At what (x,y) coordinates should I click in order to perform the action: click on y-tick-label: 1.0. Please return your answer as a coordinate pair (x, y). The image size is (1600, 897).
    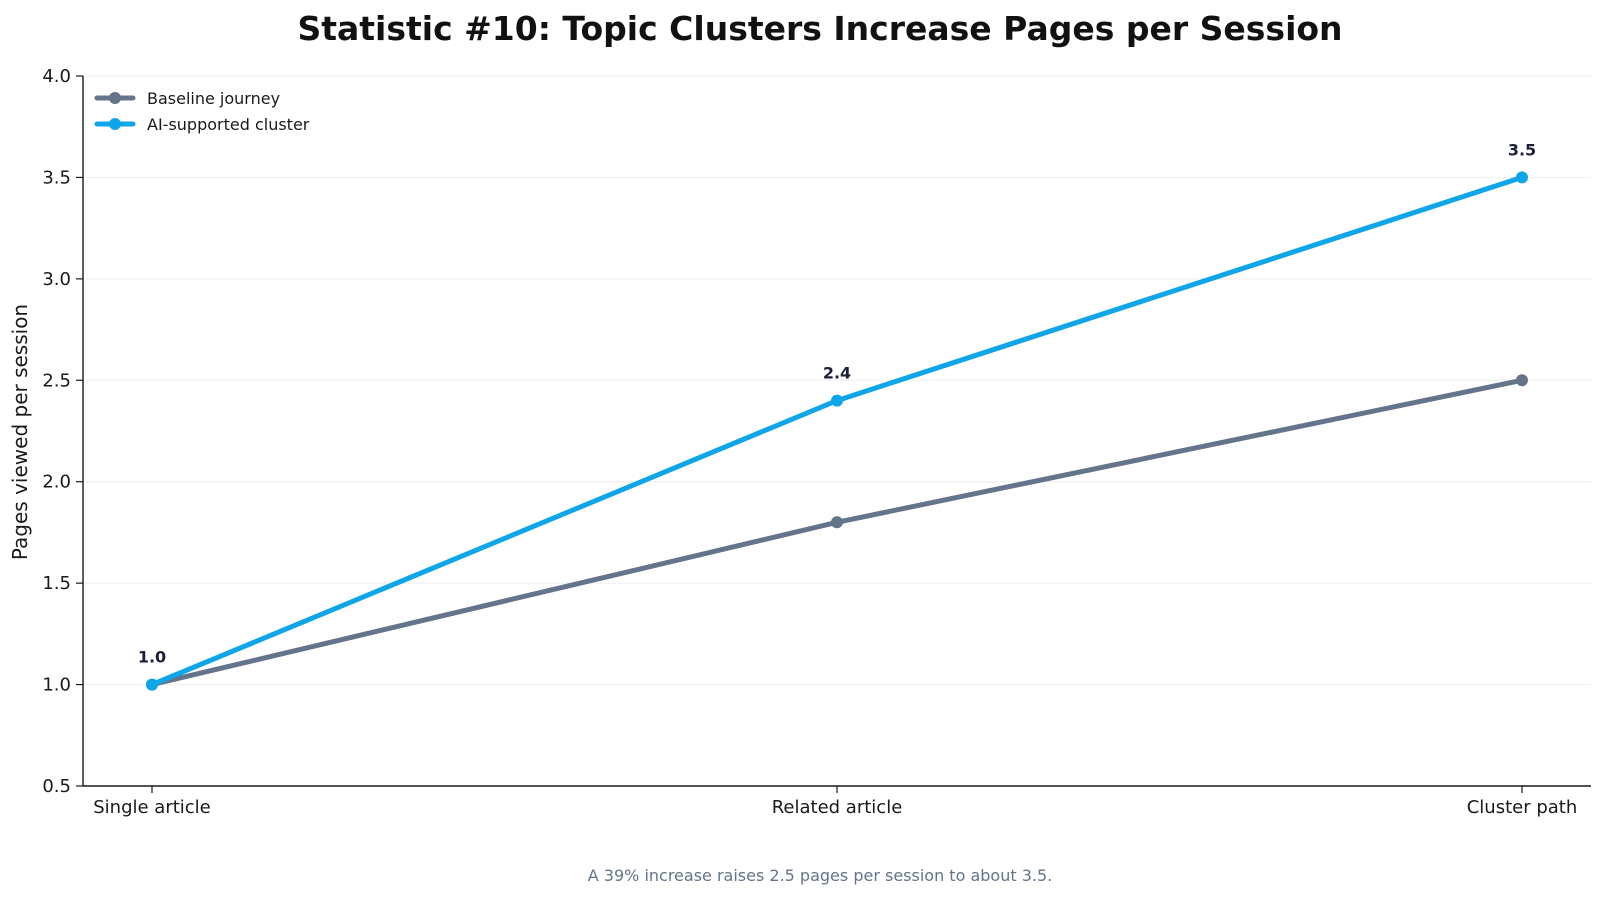
    Looking at the image, I should click on (56, 685).